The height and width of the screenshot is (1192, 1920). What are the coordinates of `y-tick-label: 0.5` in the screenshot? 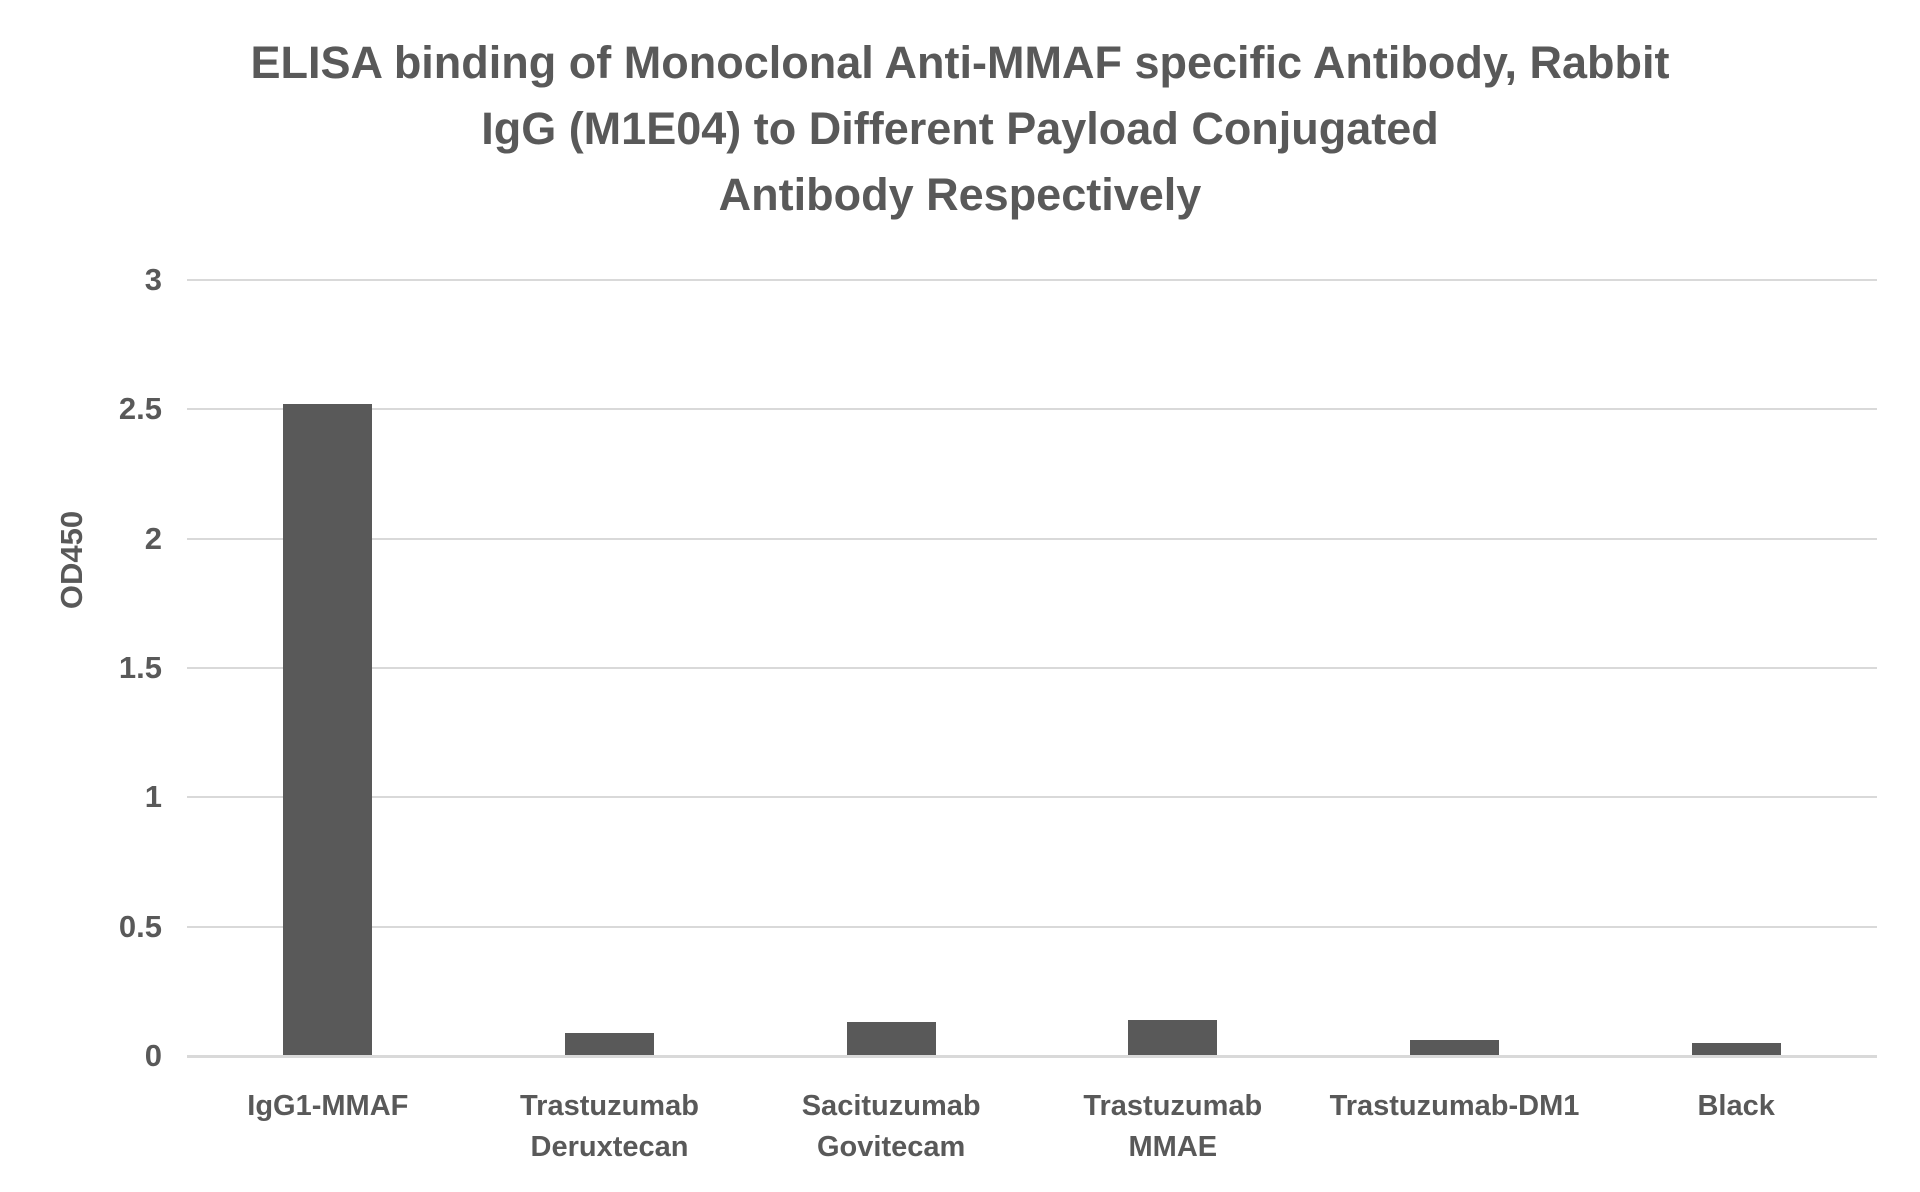 It's located at (140, 926).